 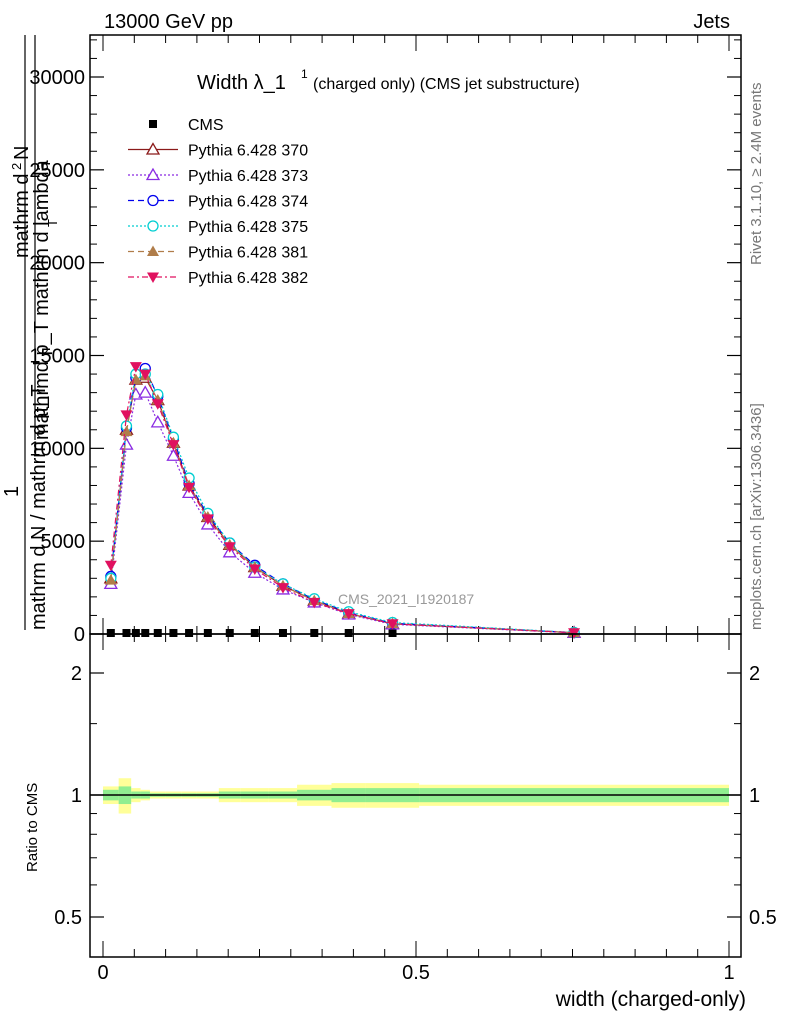 What do you see at coordinates (42, 299) in the screenshot?
I see `ylabel-denominator: mathrmd p_T mathrm d lambda` at bounding box center [42, 299].